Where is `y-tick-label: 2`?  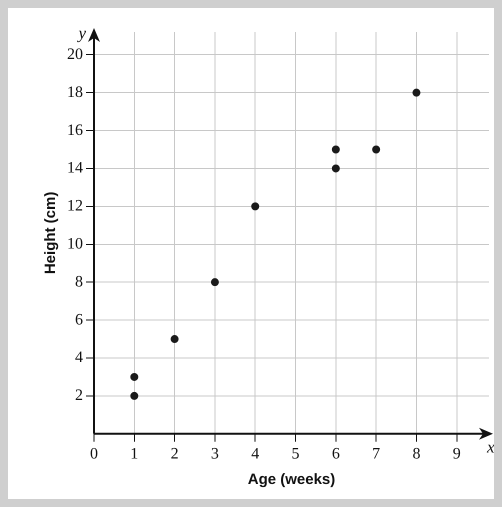
y-tick-label: 2 is located at coordinates (79, 395).